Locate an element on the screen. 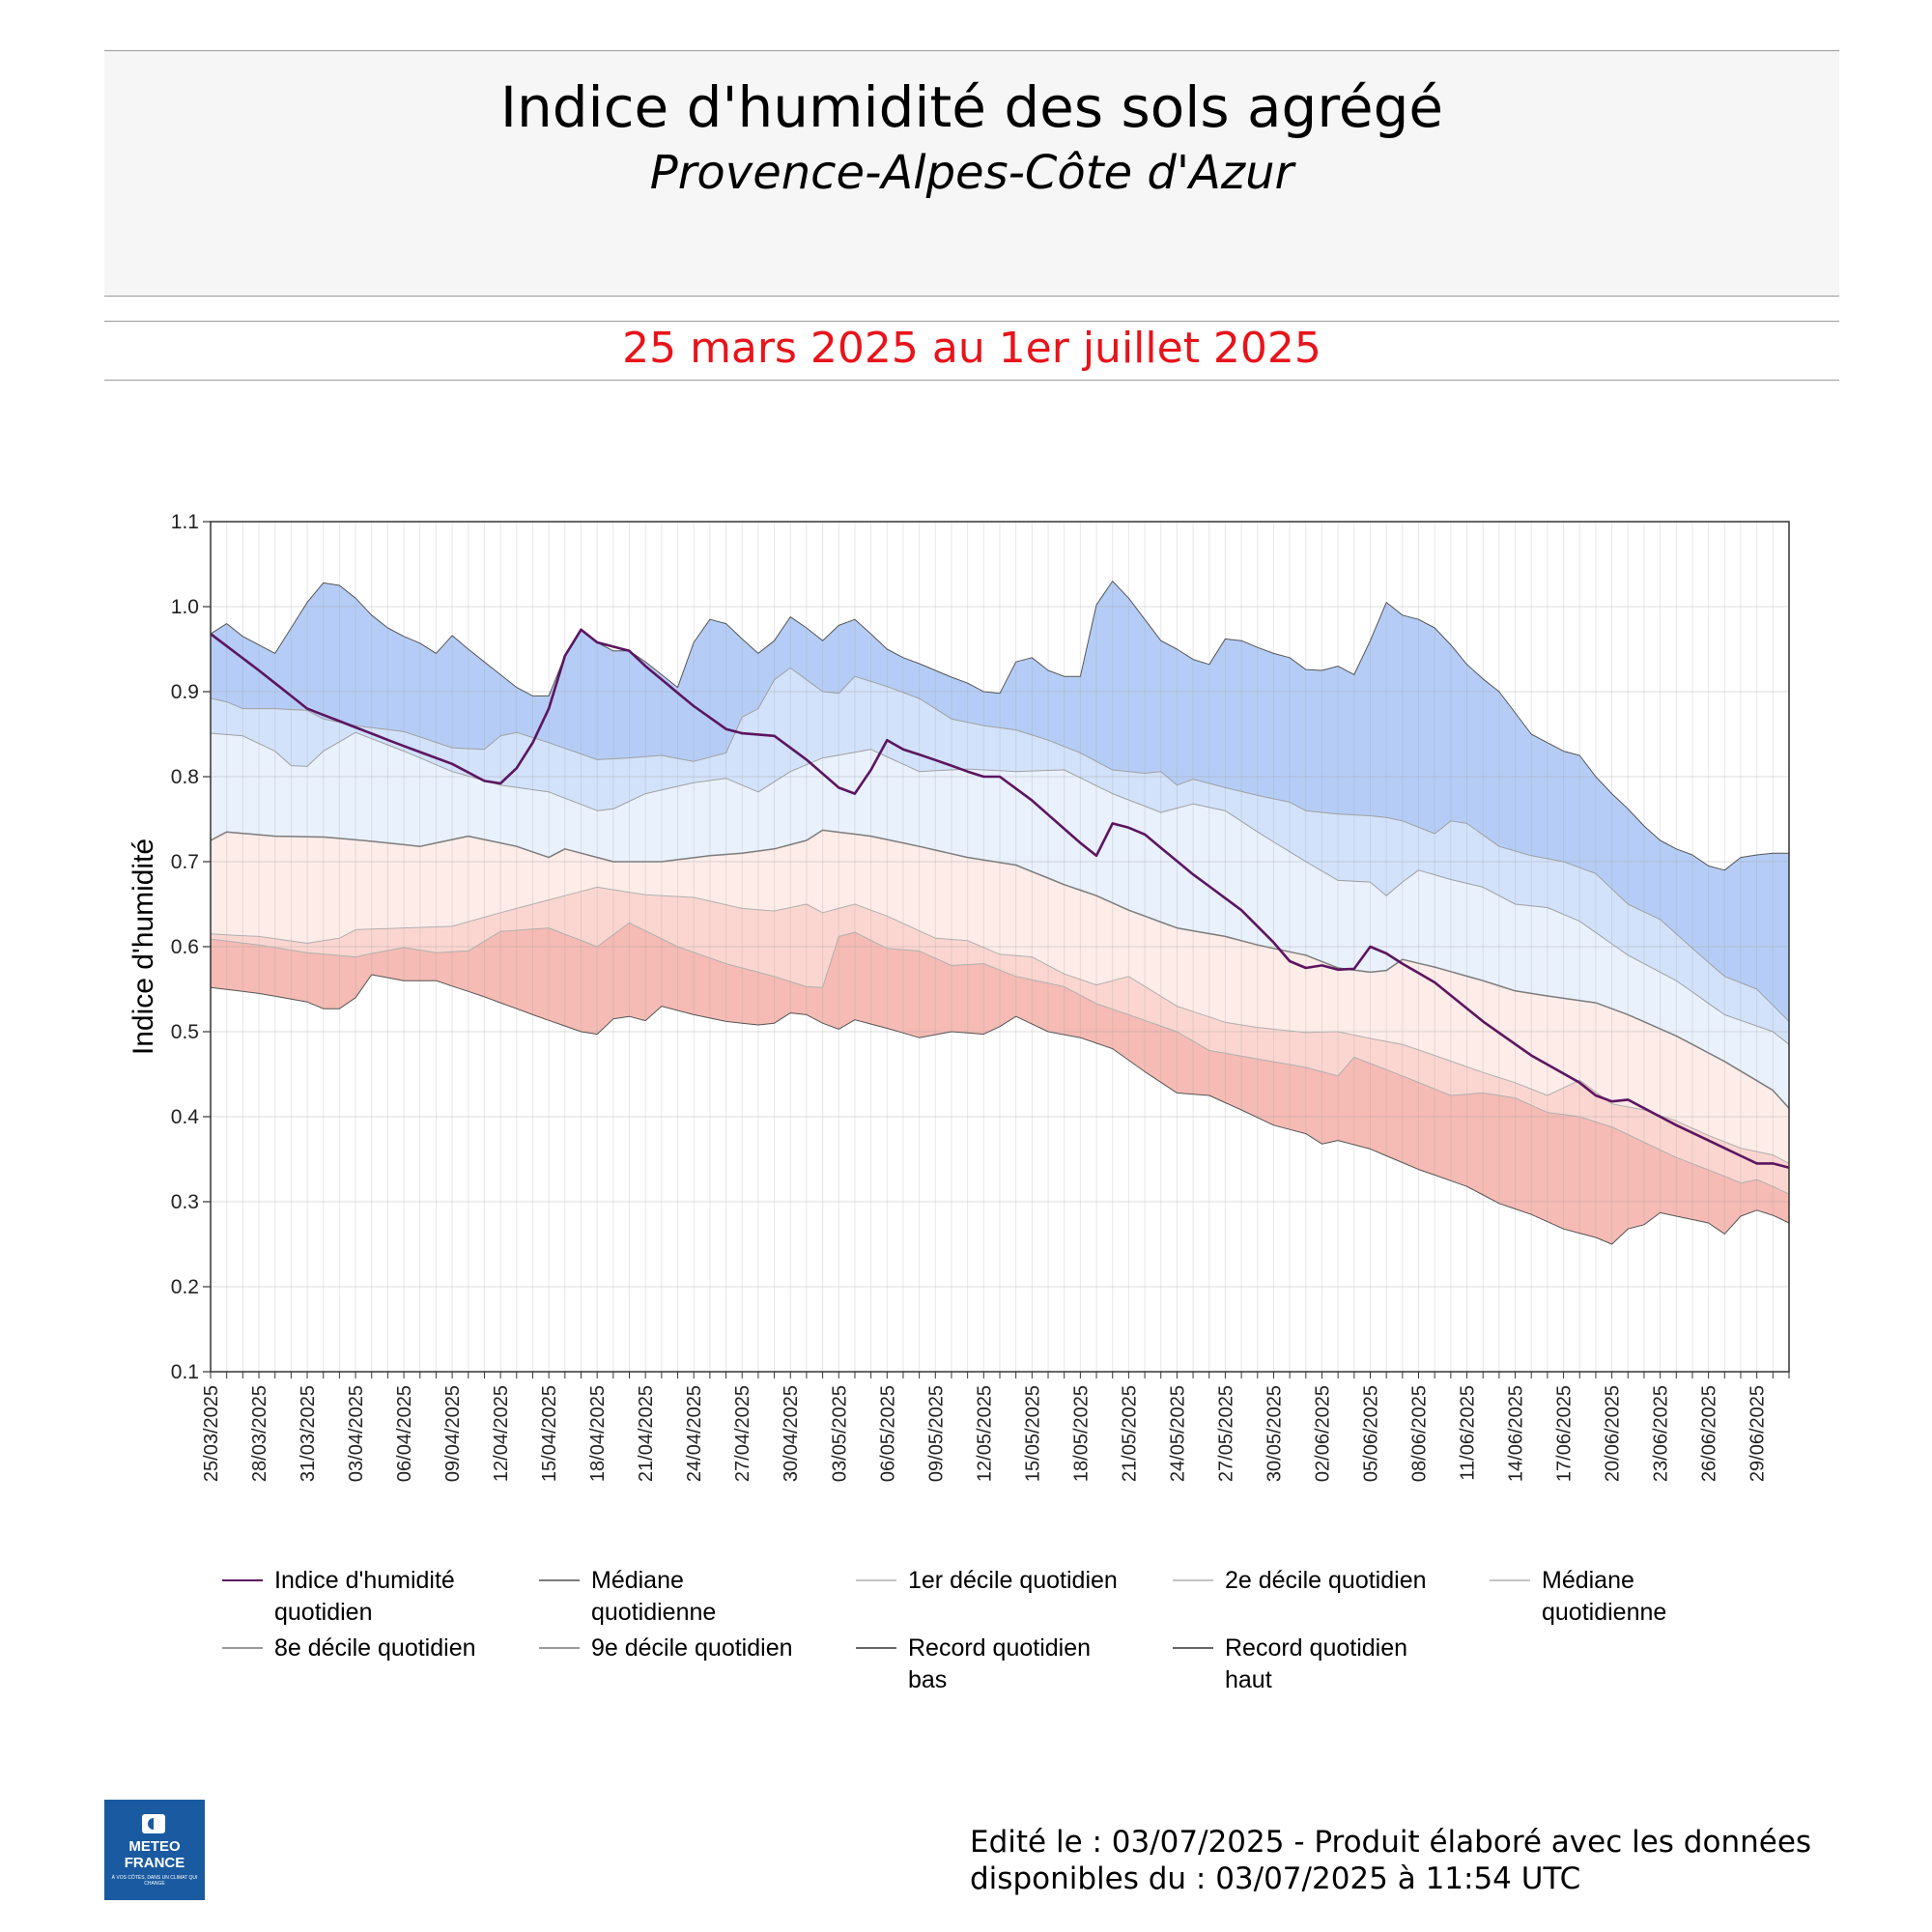 The height and width of the screenshot is (1932, 1932). y-tick-label: 0.3 is located at coordinates (185, 1202).